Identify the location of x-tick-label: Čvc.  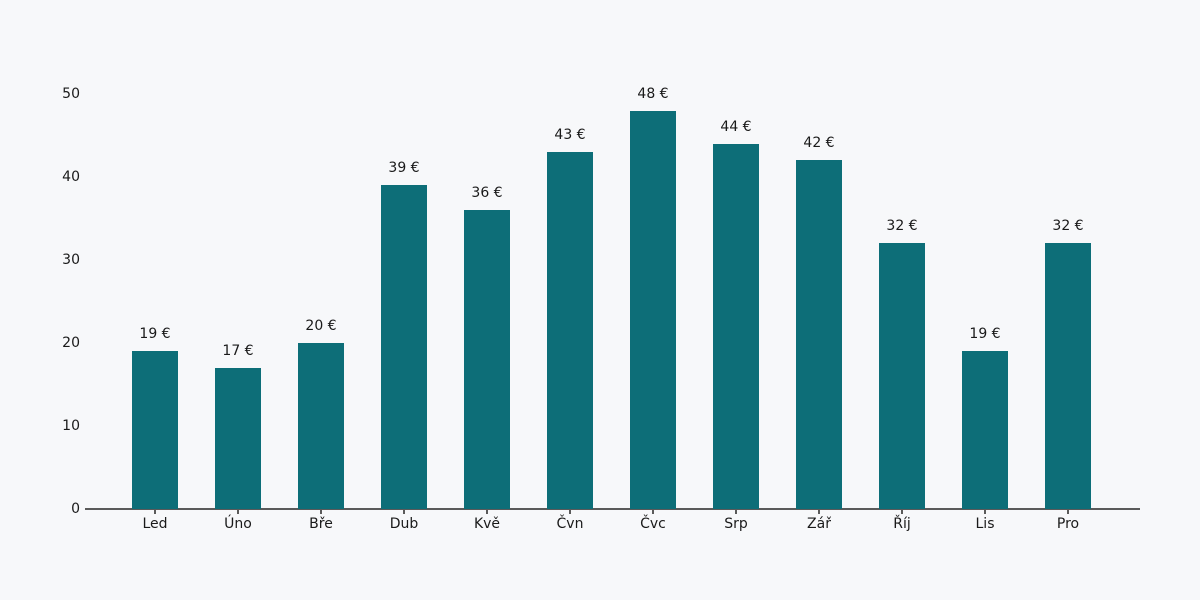
(653, 524).